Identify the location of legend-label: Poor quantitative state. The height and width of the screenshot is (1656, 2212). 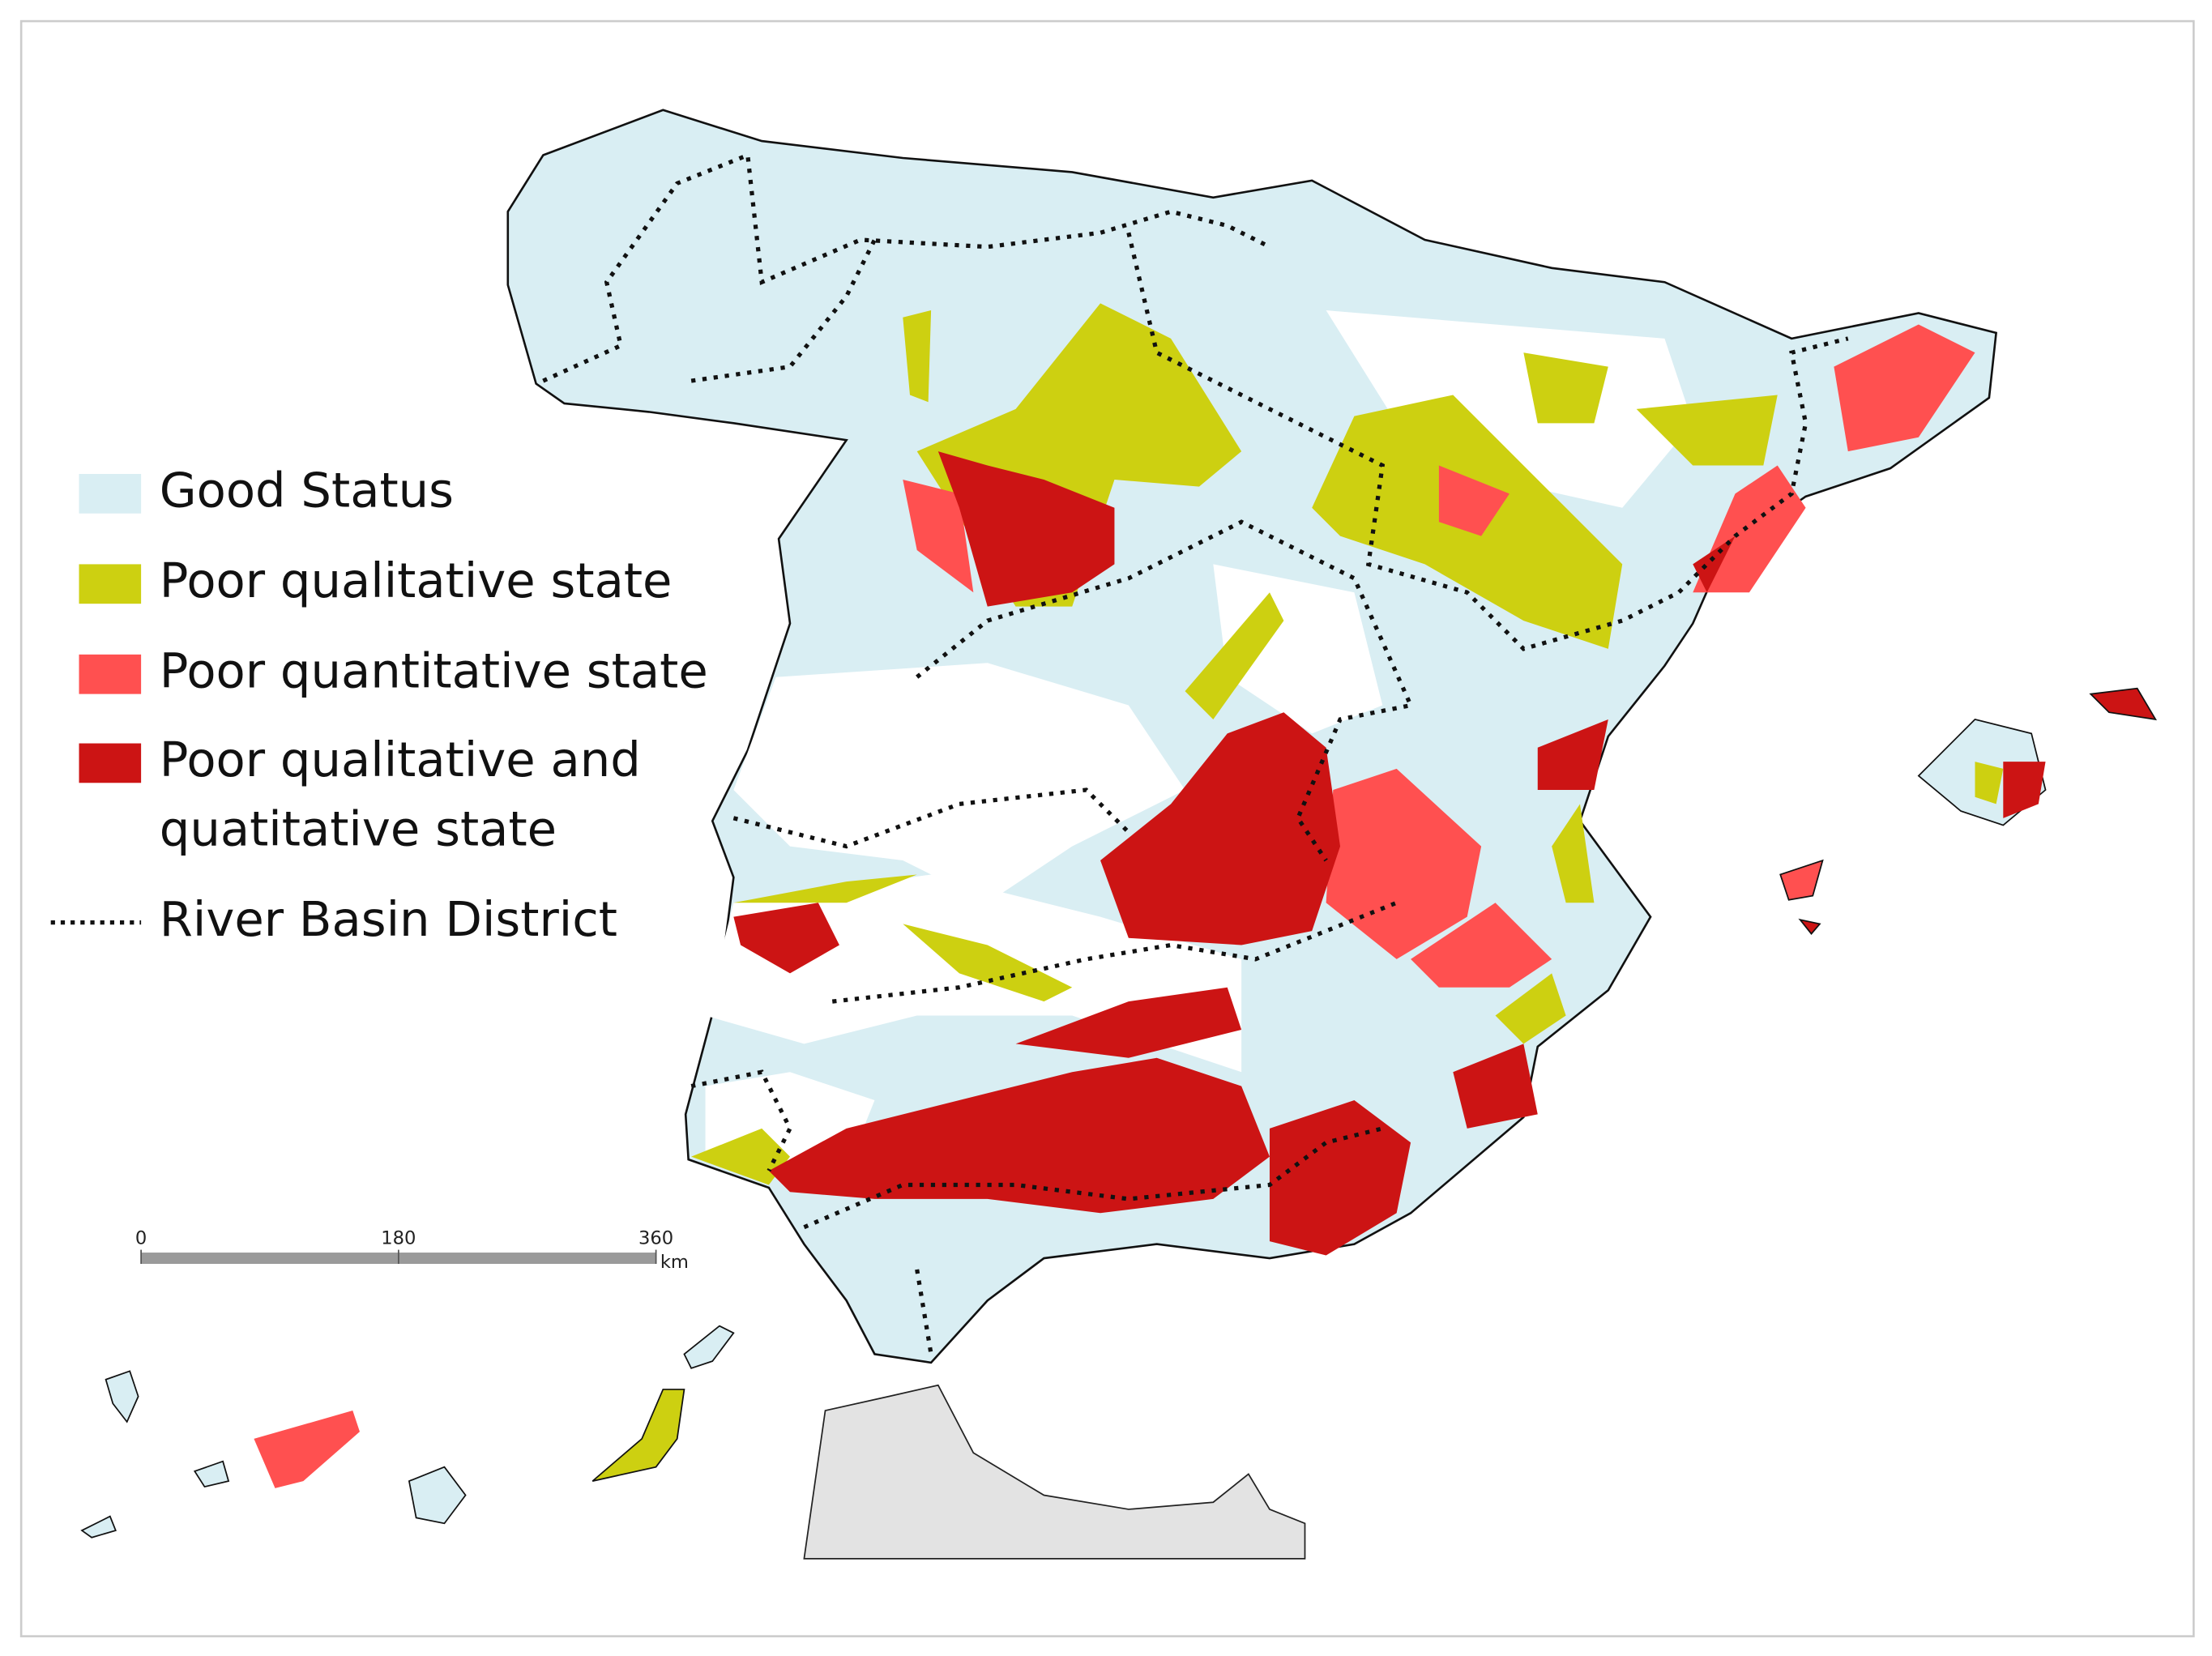
(434, 670).